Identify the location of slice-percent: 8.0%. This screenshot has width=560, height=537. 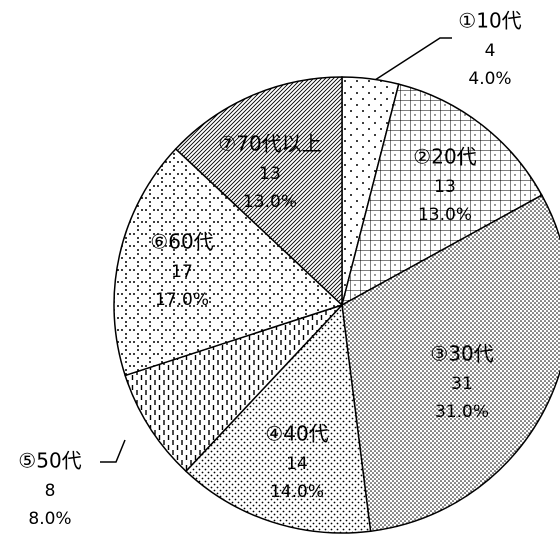
(49, 519).